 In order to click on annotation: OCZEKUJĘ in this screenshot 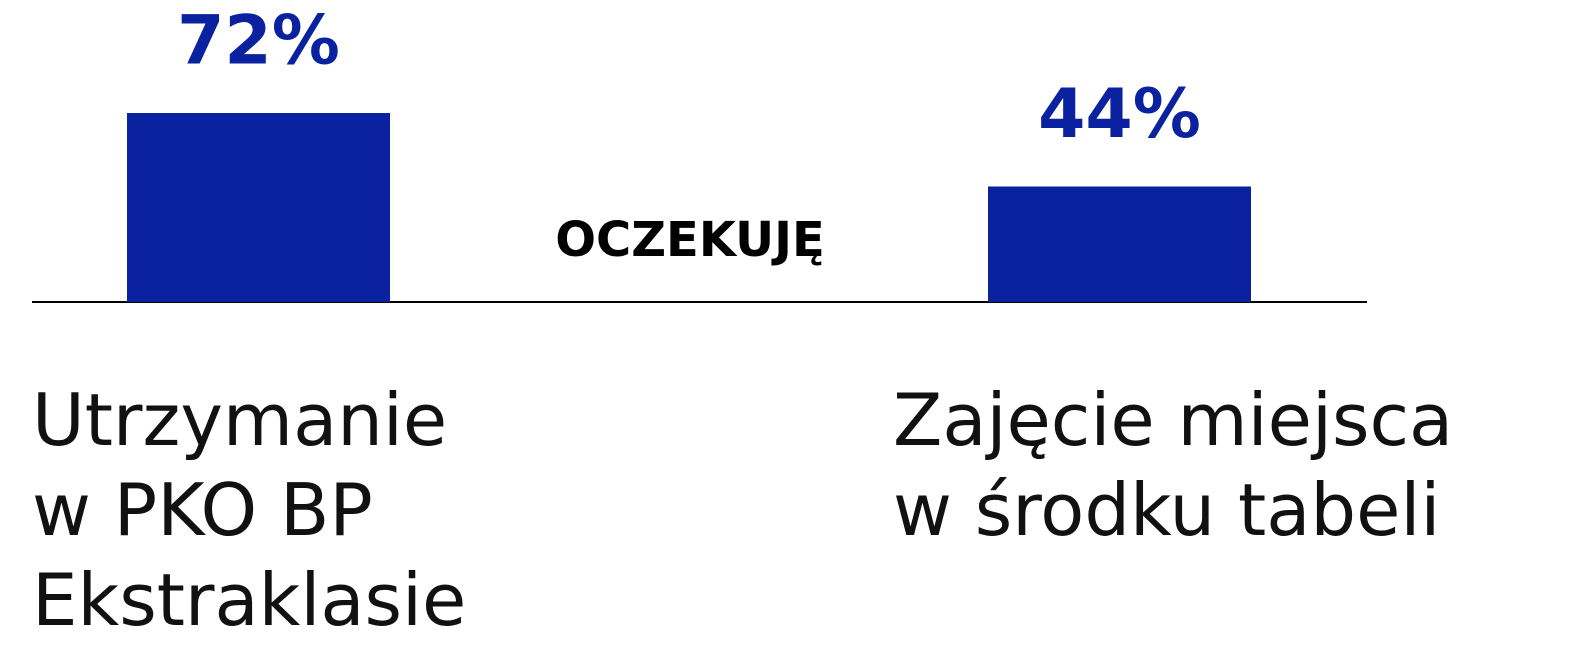, I will do `click(690, 240)`.